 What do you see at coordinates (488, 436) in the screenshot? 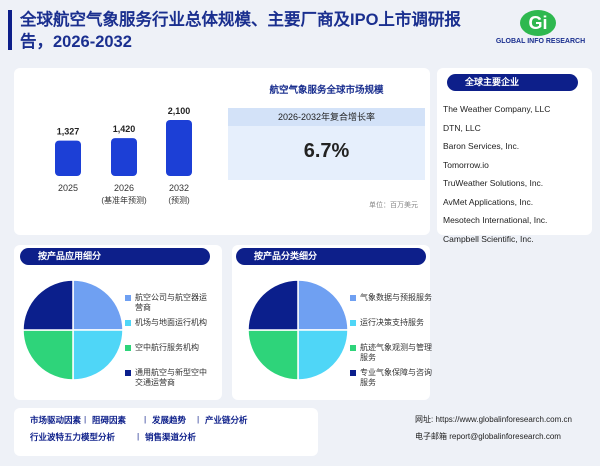
I see `email: 电子邮箱 report@globalinforesearch.com` at bounding box center [488, 436].